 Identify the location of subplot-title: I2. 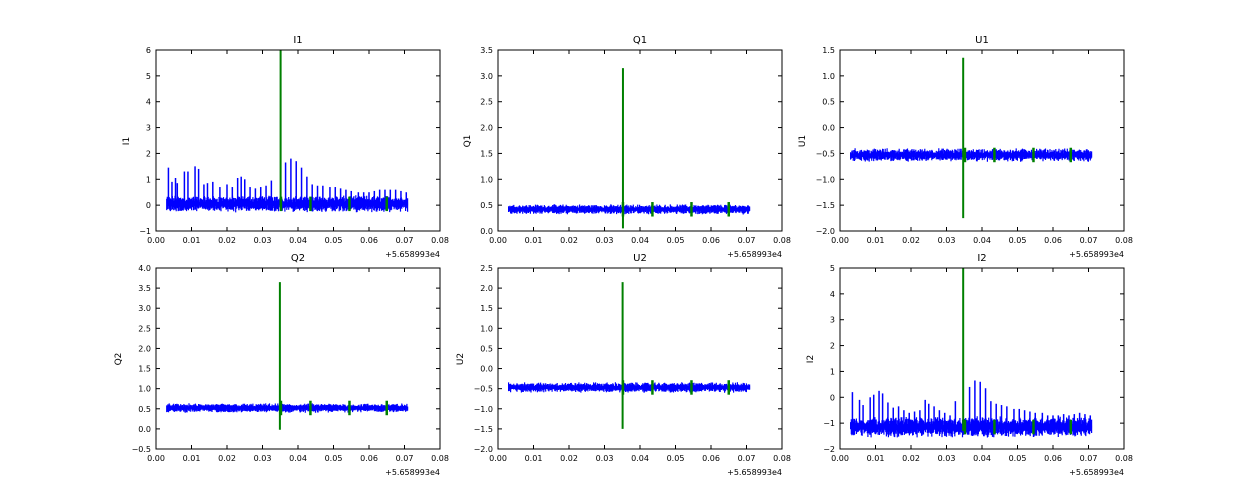
(981, 258).